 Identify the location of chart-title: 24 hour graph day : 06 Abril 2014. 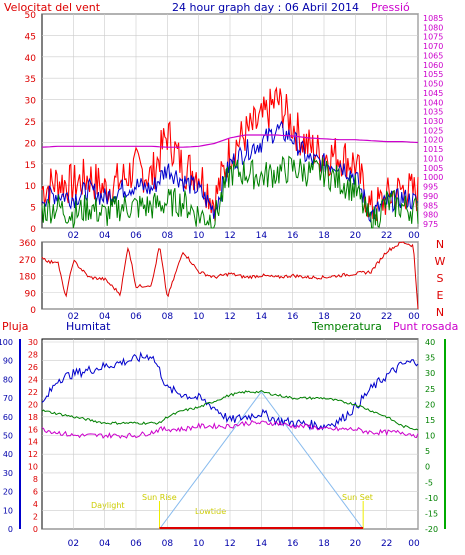
(265, 7).